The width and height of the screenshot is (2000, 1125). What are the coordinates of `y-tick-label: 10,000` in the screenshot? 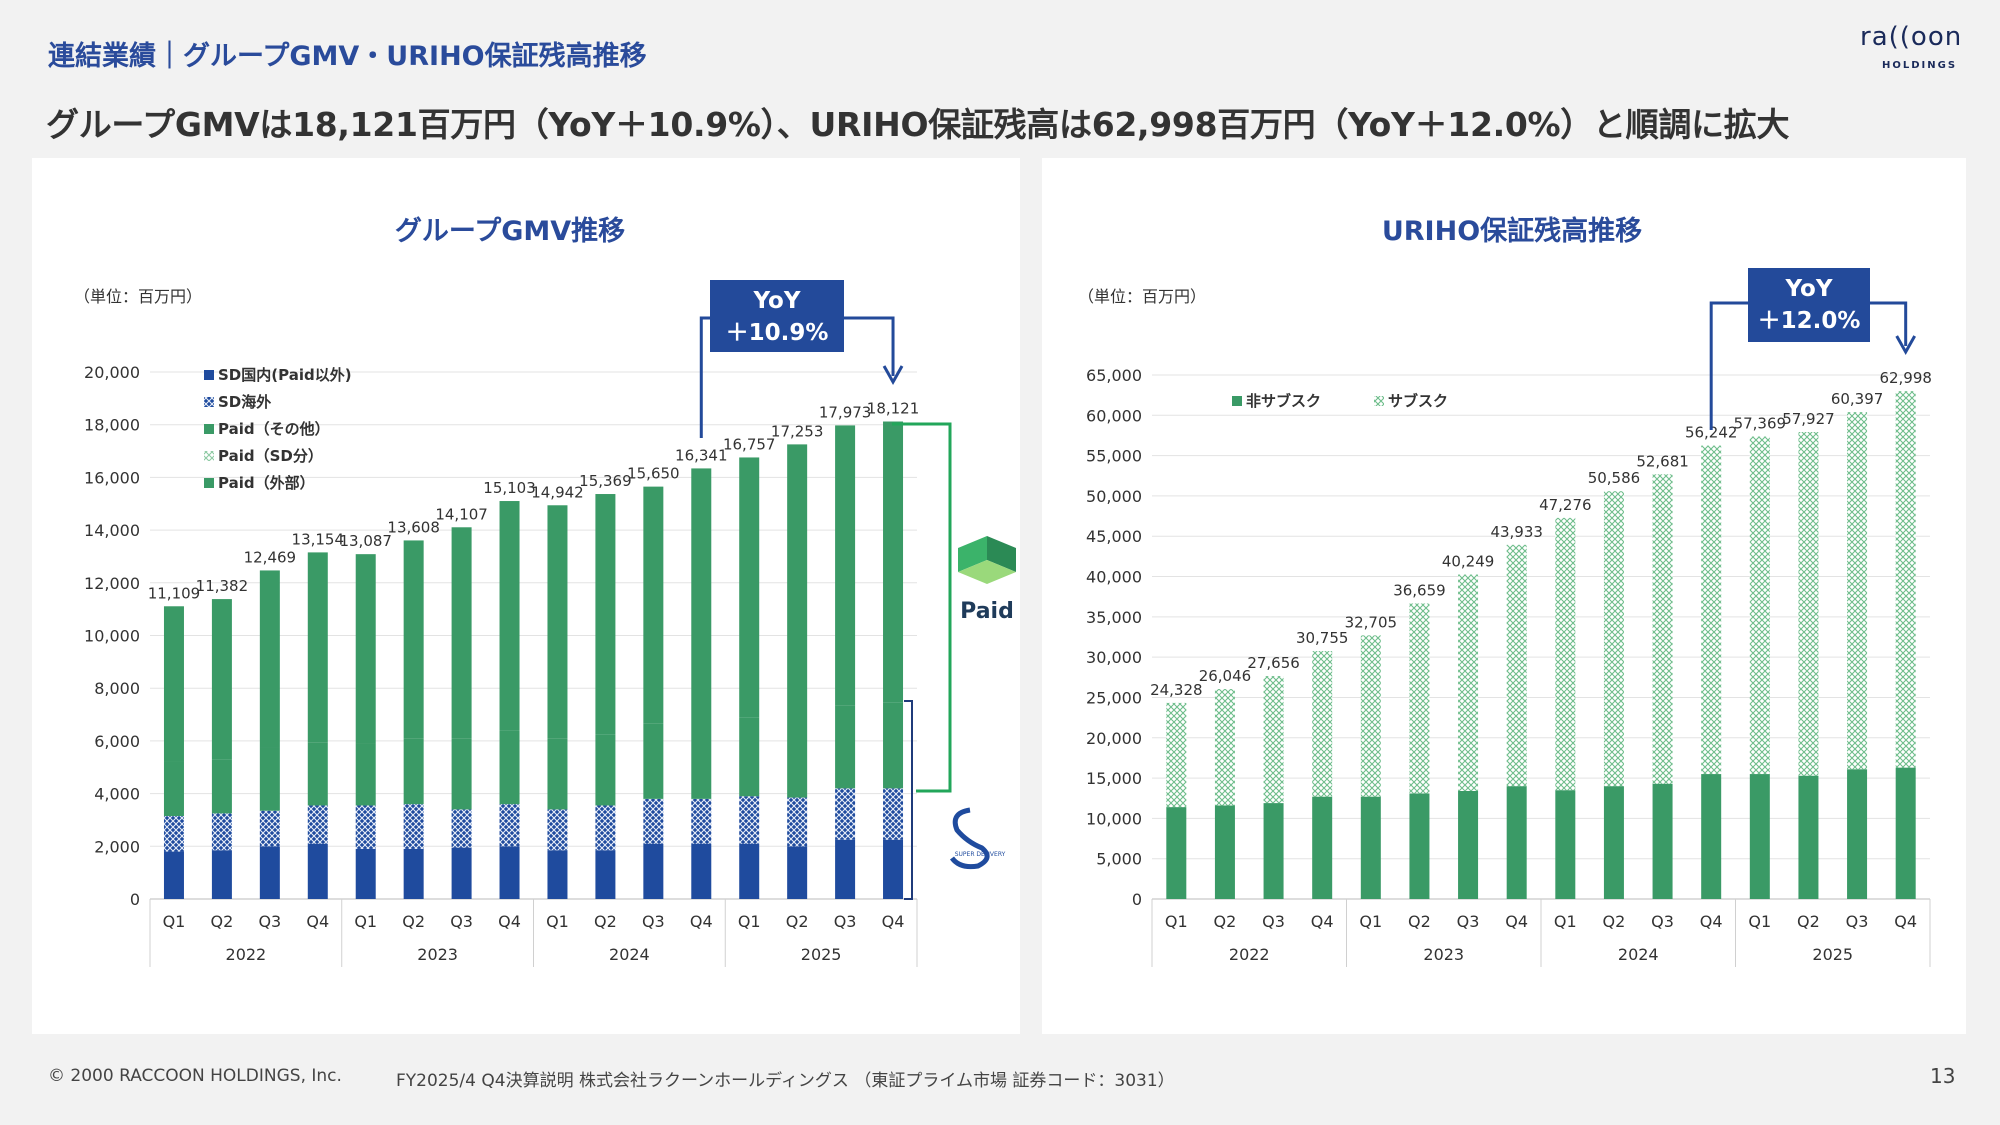 It's located at (112, 636).